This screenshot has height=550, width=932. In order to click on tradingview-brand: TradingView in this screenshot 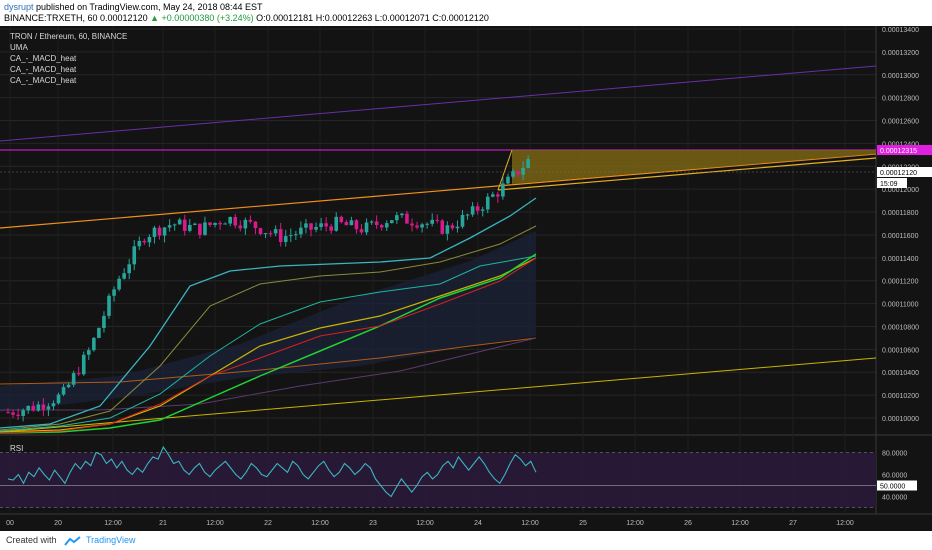, I will do `click(111, 540)`.